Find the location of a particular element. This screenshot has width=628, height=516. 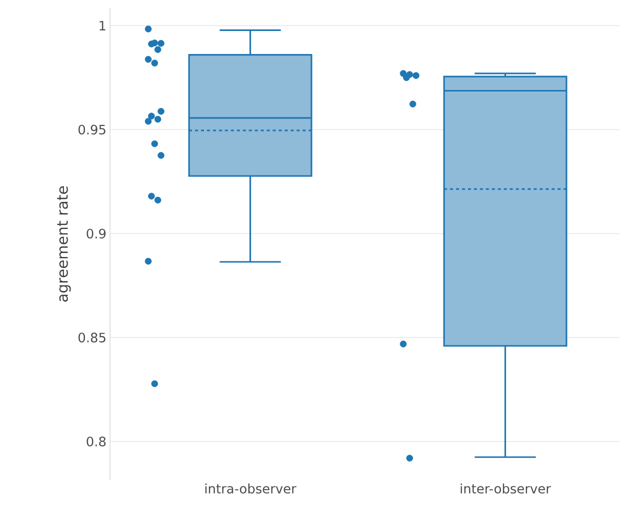

y-tick-label: 1 is located at coordinates (103, 25).